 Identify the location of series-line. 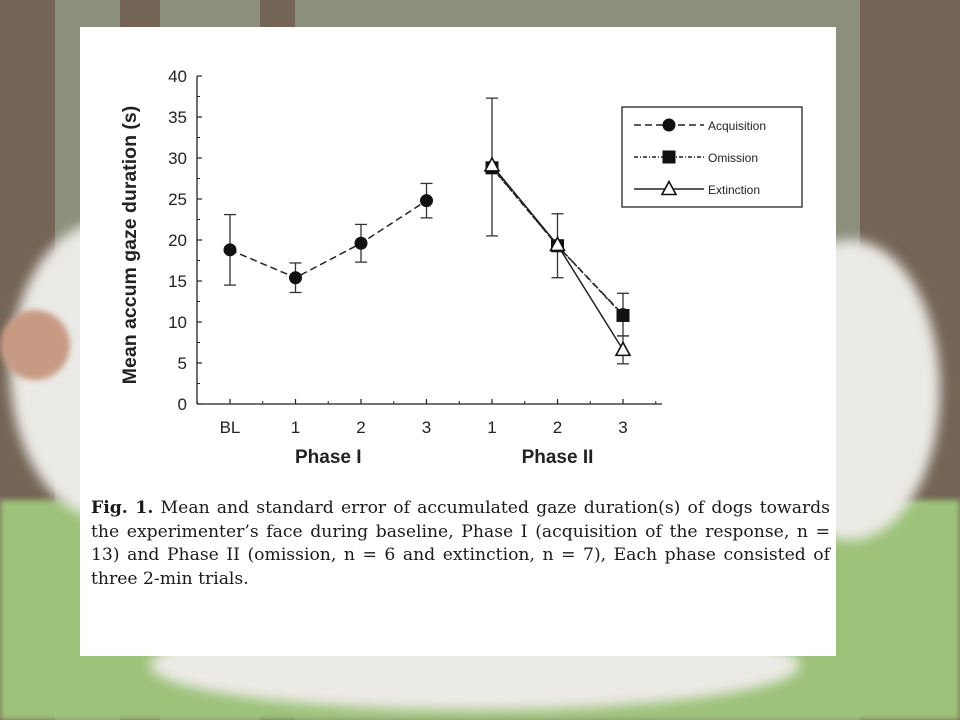
(328, 239).